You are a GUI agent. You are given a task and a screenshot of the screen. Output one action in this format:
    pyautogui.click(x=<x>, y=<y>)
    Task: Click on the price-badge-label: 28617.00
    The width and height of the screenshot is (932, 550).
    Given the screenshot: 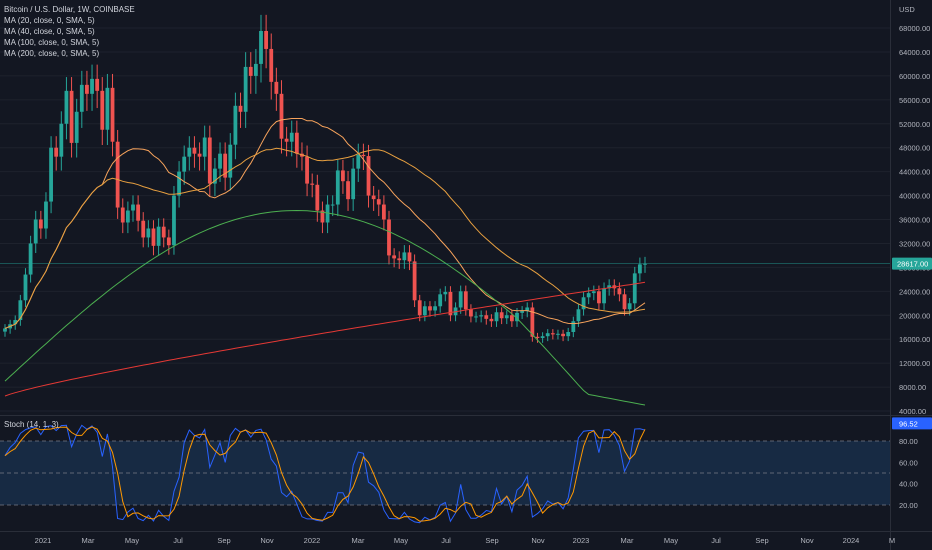 What is the action you would take?
    pyautogui.click(x=912, y=264)
    